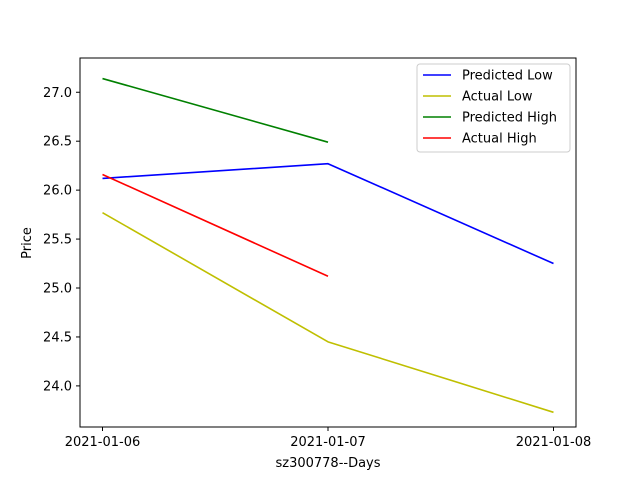 This screenshot has width=640, height=480. What do you see at coordinates (57, 142) in the screenshot?
I see `y-tick-label: 26.5` at bounding box center [57, 142].